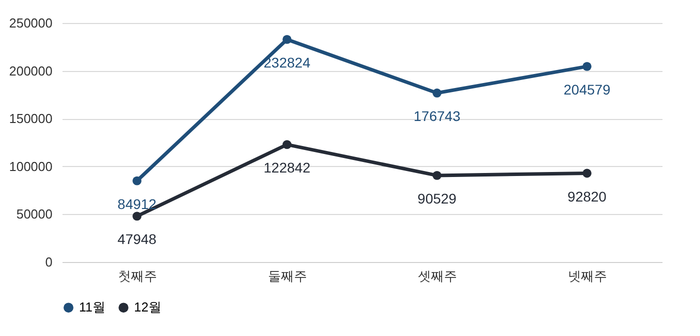 The width and height of the screenshot is (700, 336). I want to click on x-tick-label: 셋째주, so click(437, 276).